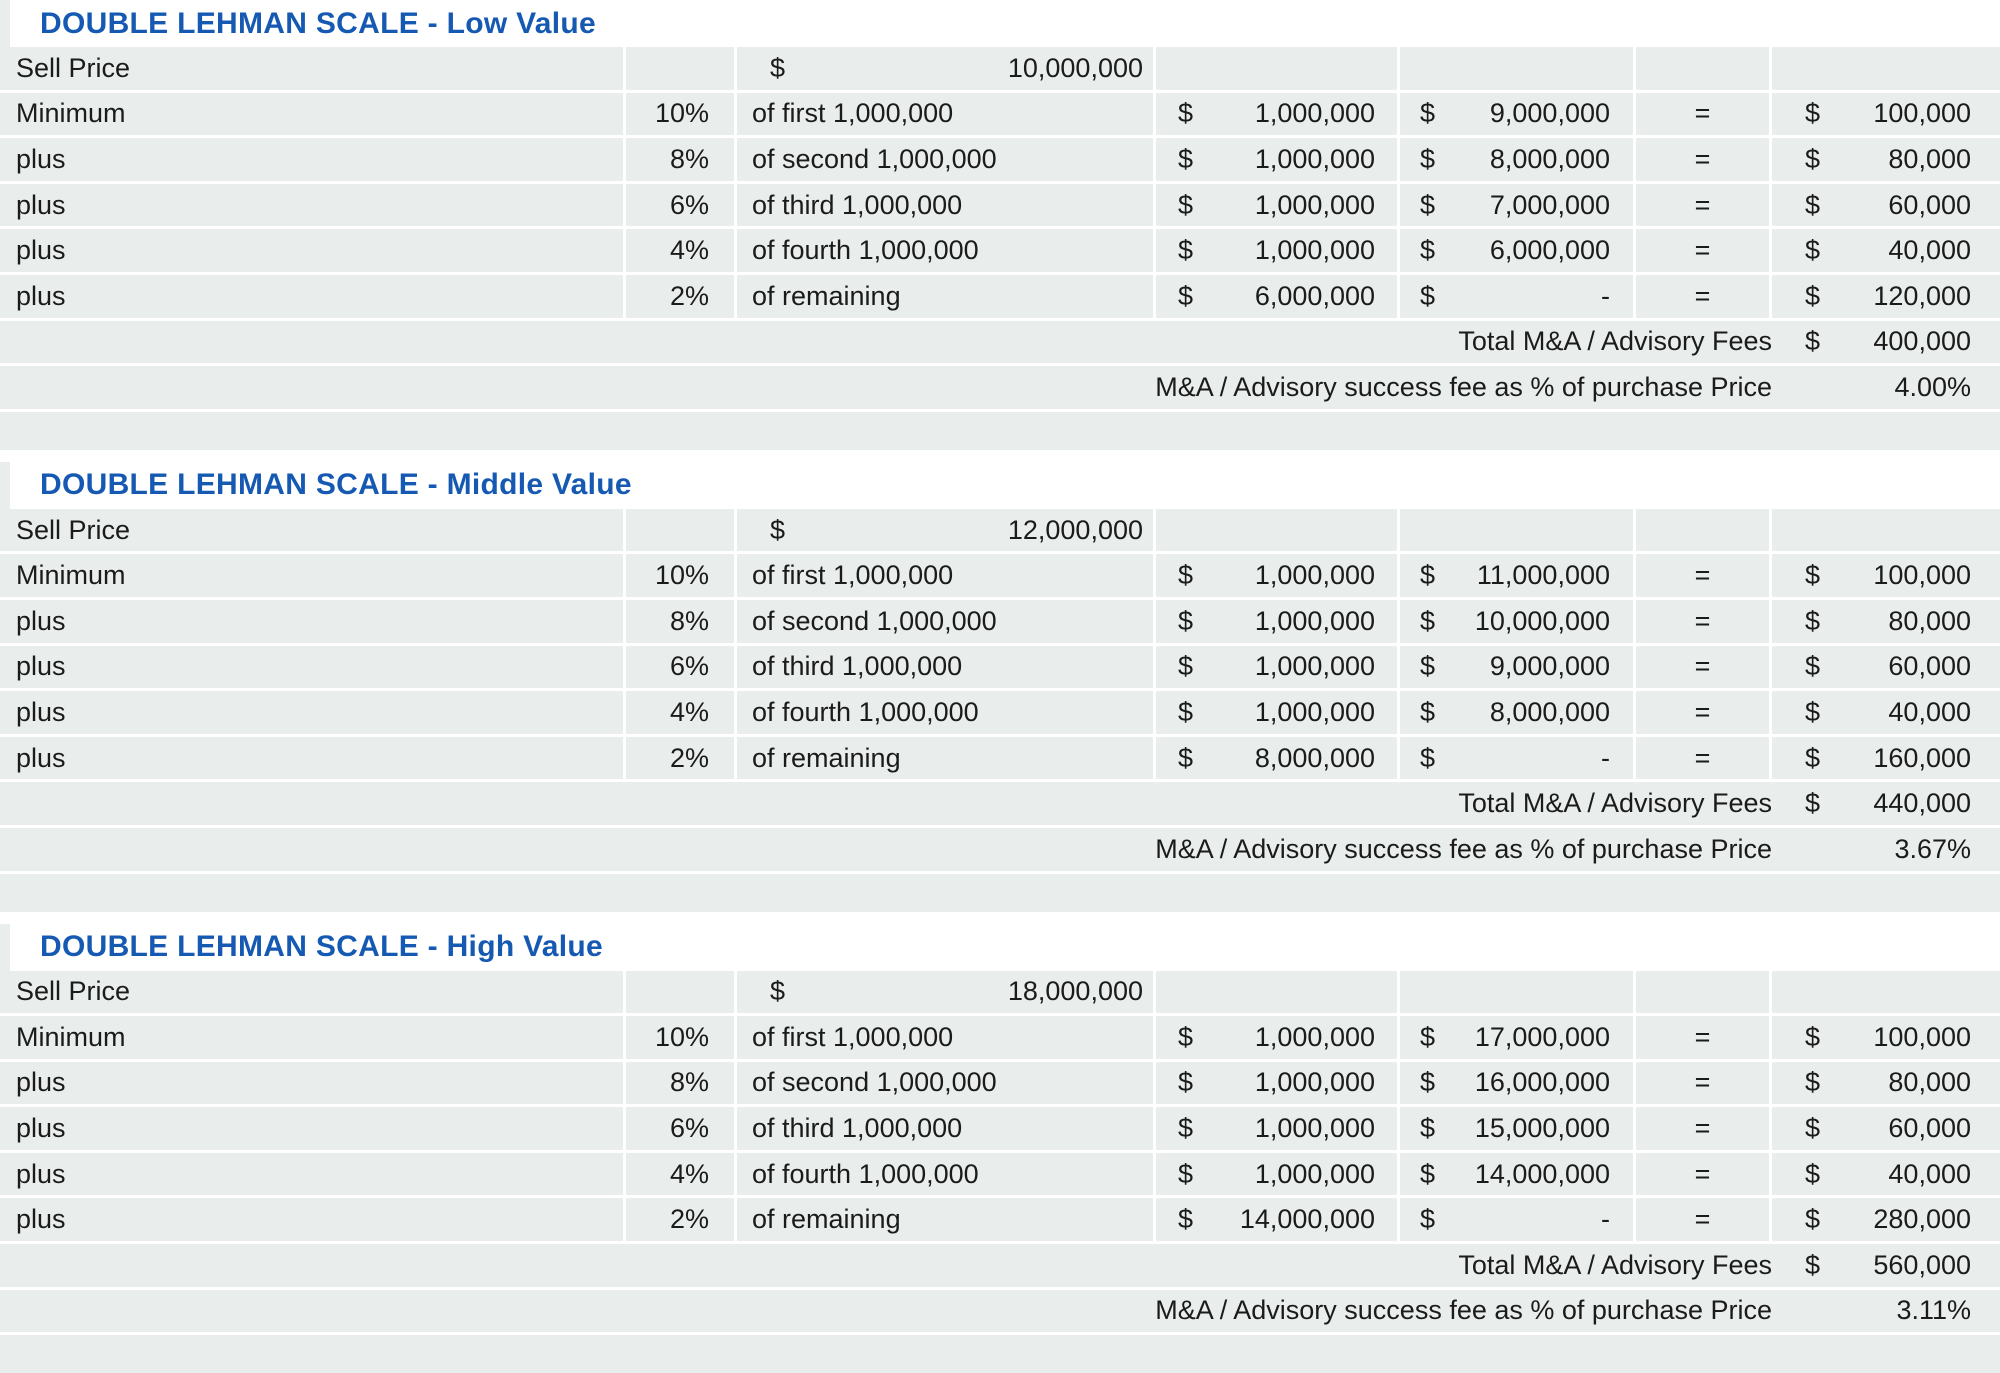 The height and width of the screenshot is (1373, 2000). I want to click on remainder-amount: $15,000,000, so click(1516, 1128).